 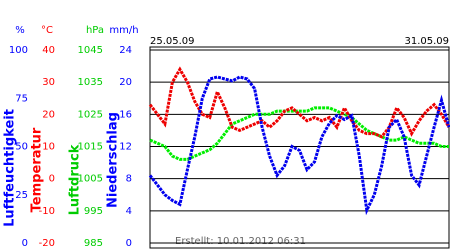 I want to click on y-tick-label: 985, so click(x=93, y=243).